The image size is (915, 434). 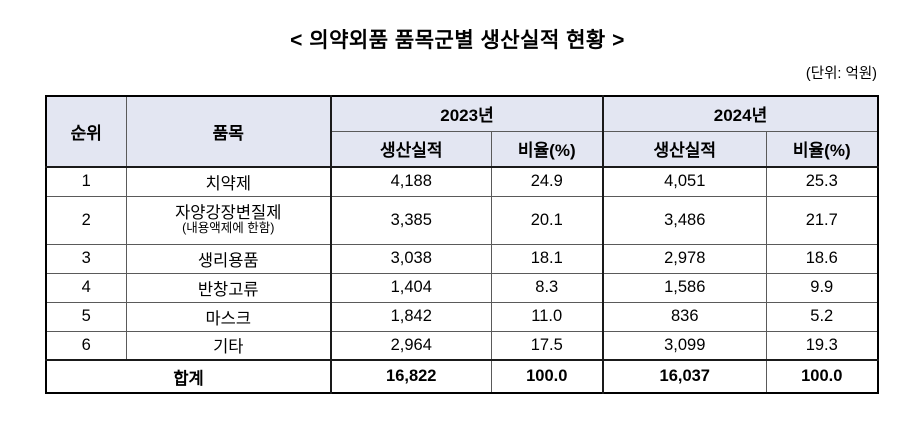 I want to click on table-row: 3 생리용품 3,038 18.1 2,978 18.6, so click(x=462, y=258).